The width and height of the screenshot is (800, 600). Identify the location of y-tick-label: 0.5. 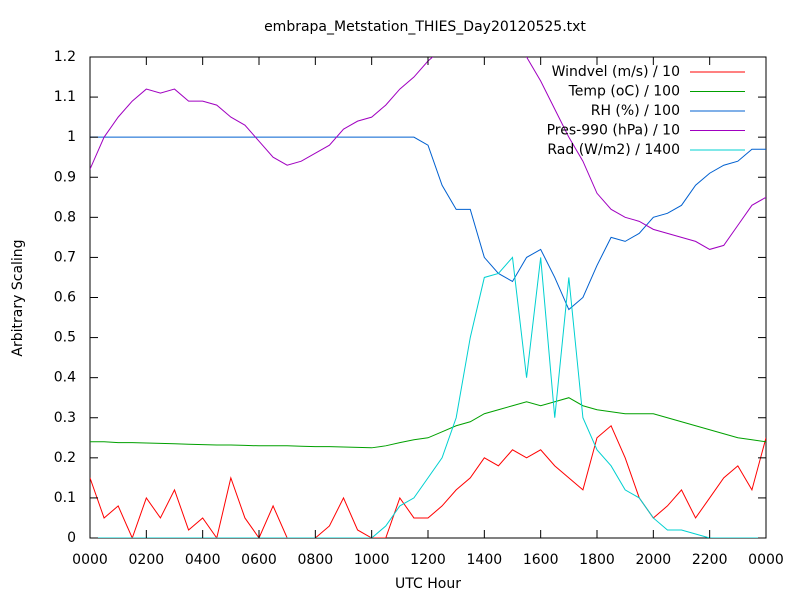
(65, 338).